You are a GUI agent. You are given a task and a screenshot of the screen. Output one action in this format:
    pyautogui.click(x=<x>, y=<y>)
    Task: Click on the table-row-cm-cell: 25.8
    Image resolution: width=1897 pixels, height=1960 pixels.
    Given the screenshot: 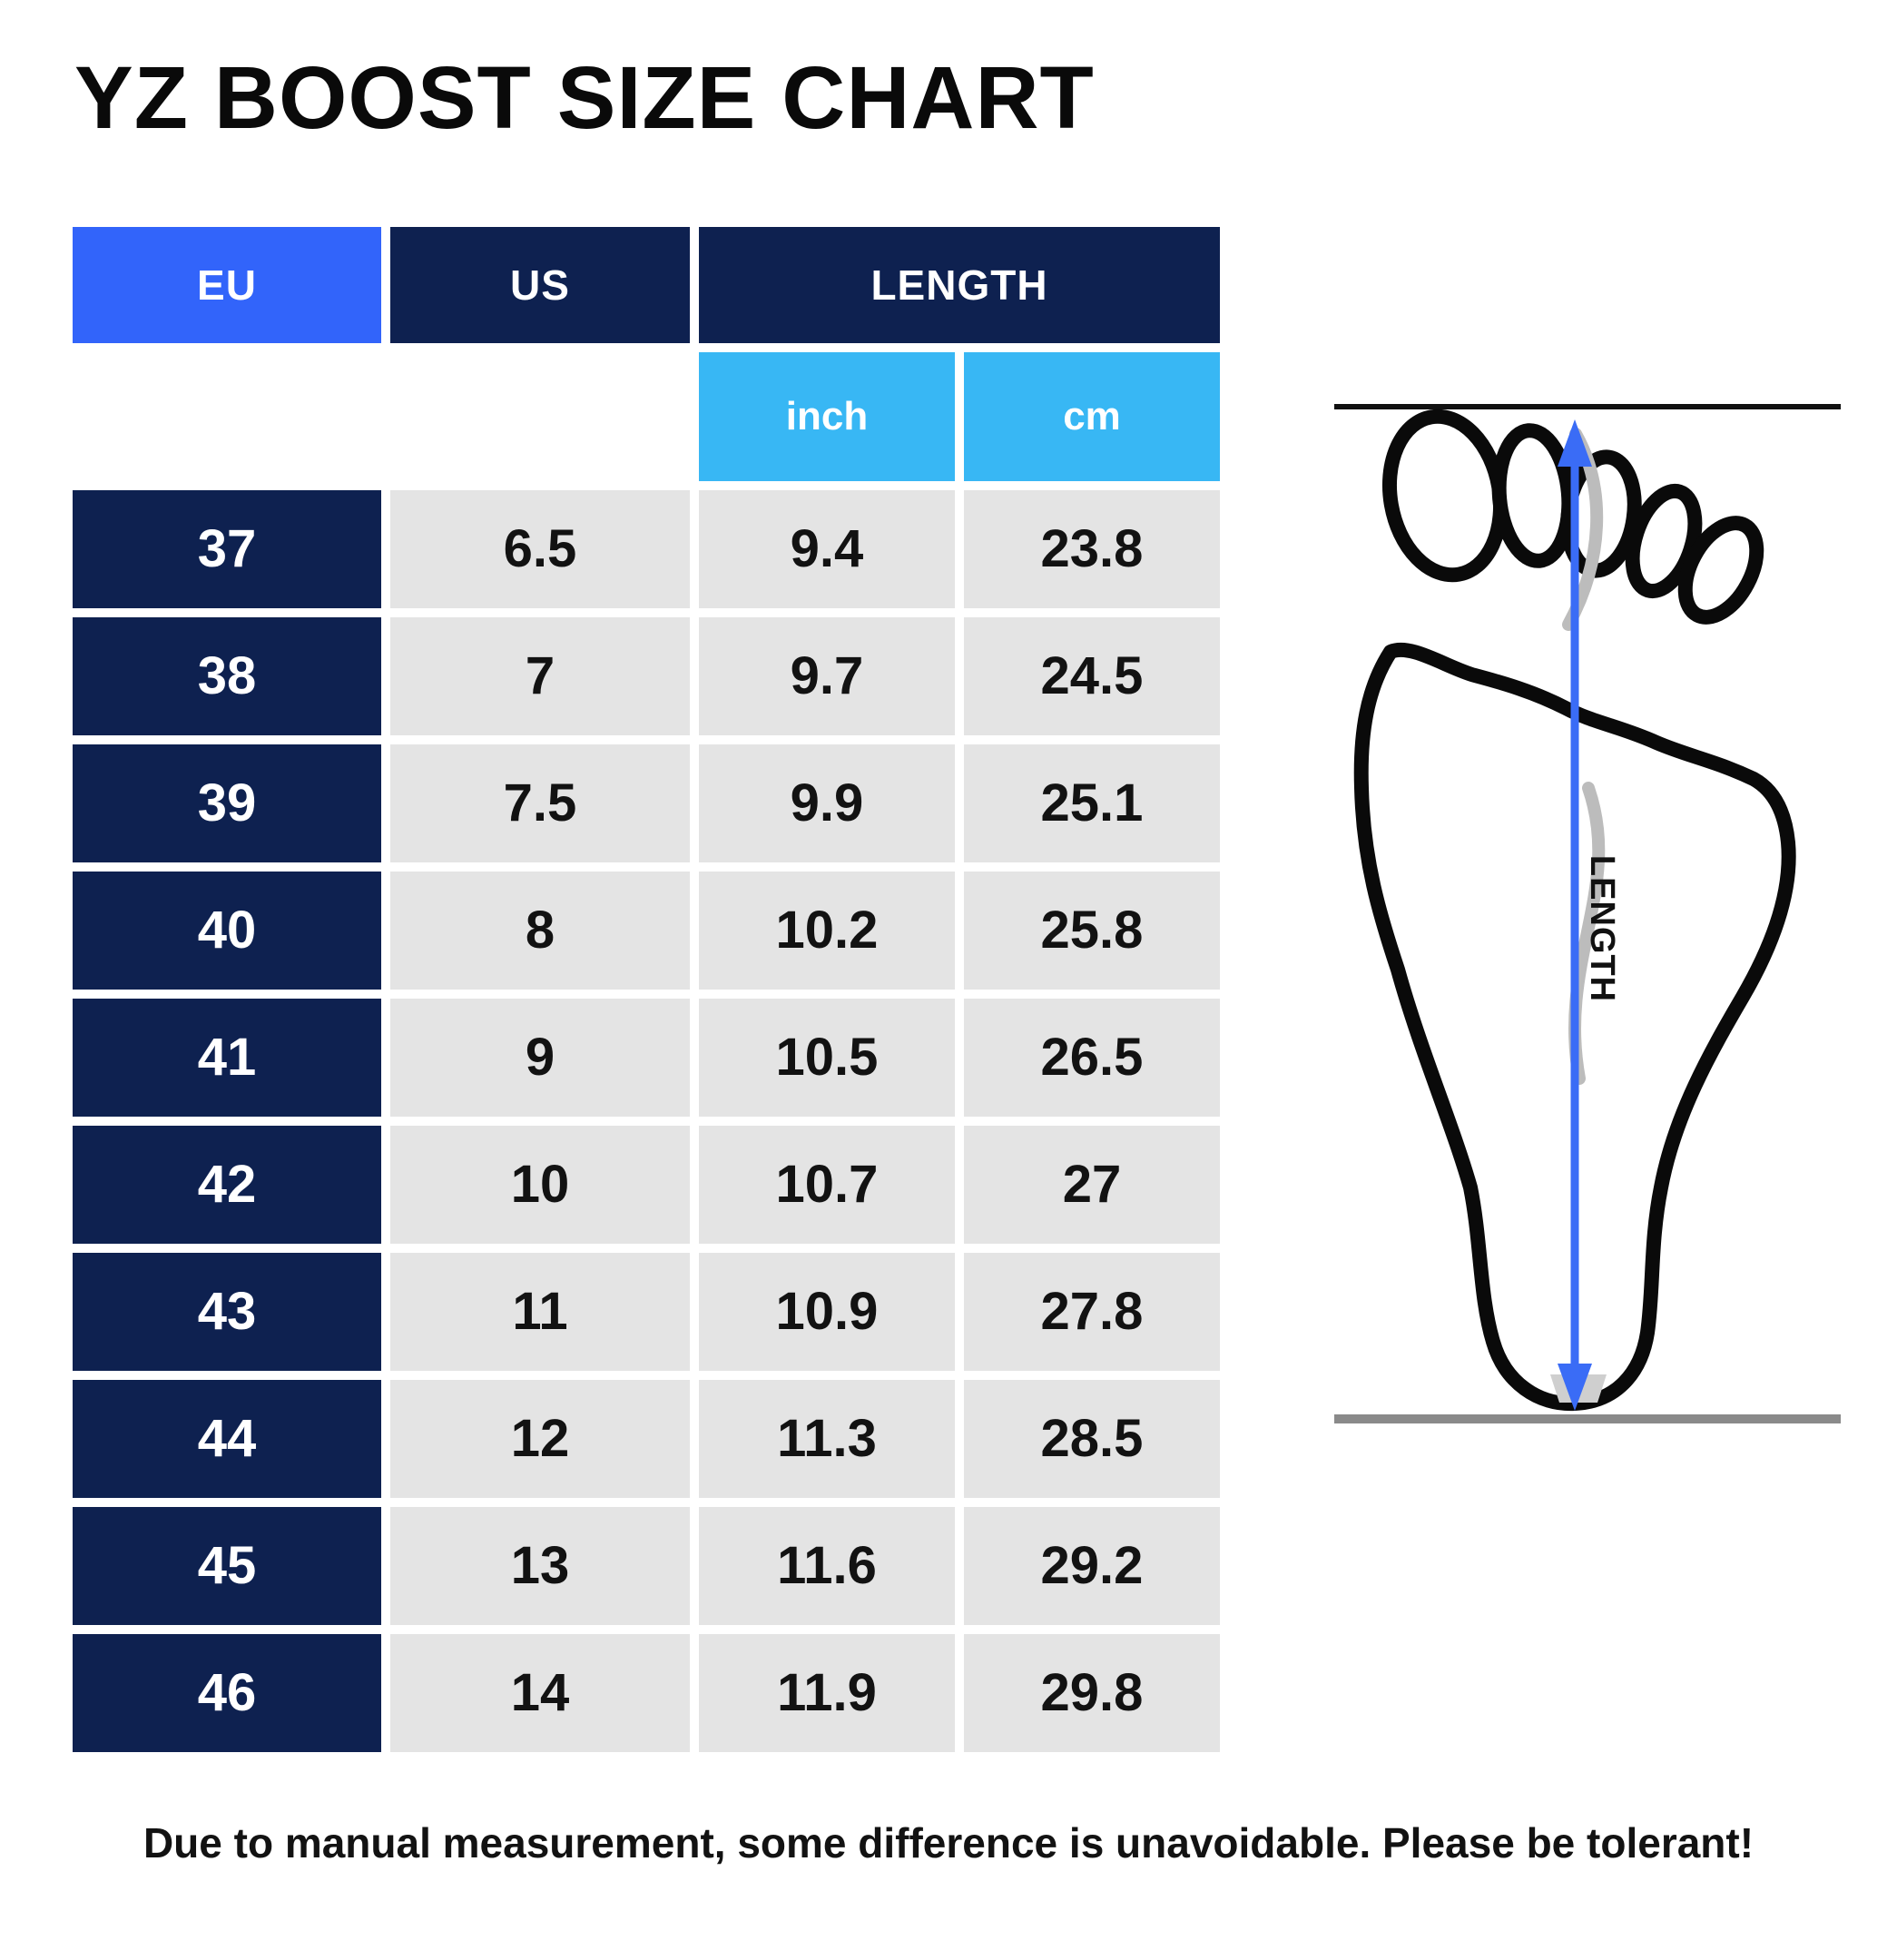 What is the action you would take?
    pyautogui.click(x=1092, y=931)
    